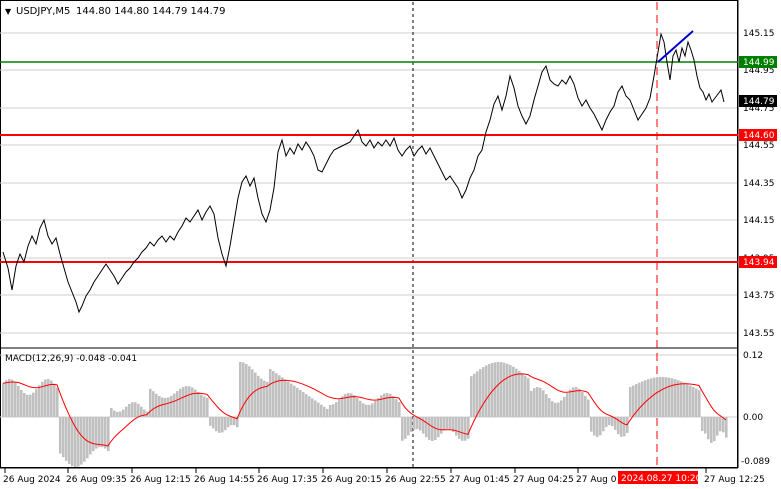 This screenshot has height=489, width=781. I want to click on price-tick: 144.35, so click(759, 184).